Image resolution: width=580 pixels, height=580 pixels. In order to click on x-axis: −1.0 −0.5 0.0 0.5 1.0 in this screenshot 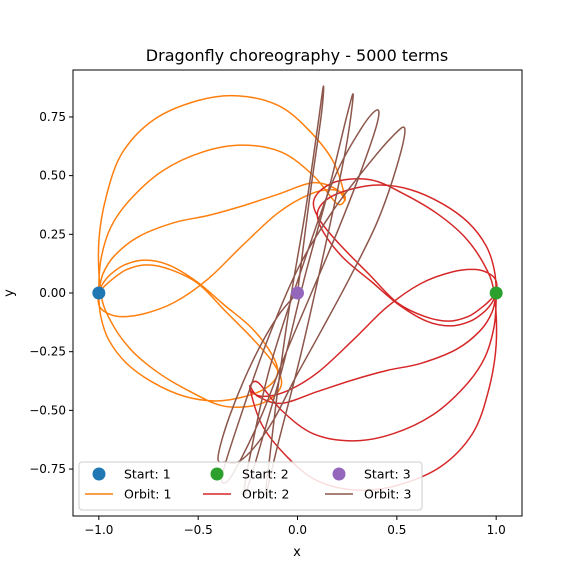, I will do `click(295, 526)`.